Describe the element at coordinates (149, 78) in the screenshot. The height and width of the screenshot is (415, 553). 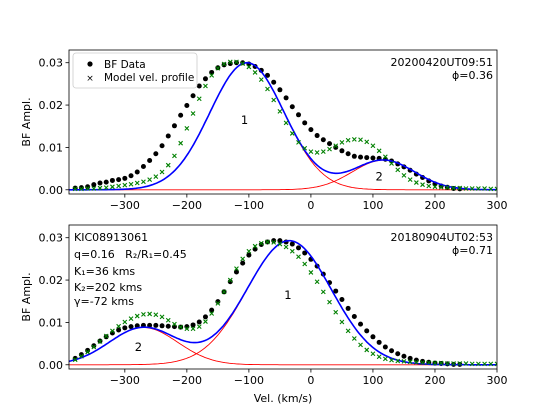
I see `legend-entry-model: Model vel. profile` at that location.